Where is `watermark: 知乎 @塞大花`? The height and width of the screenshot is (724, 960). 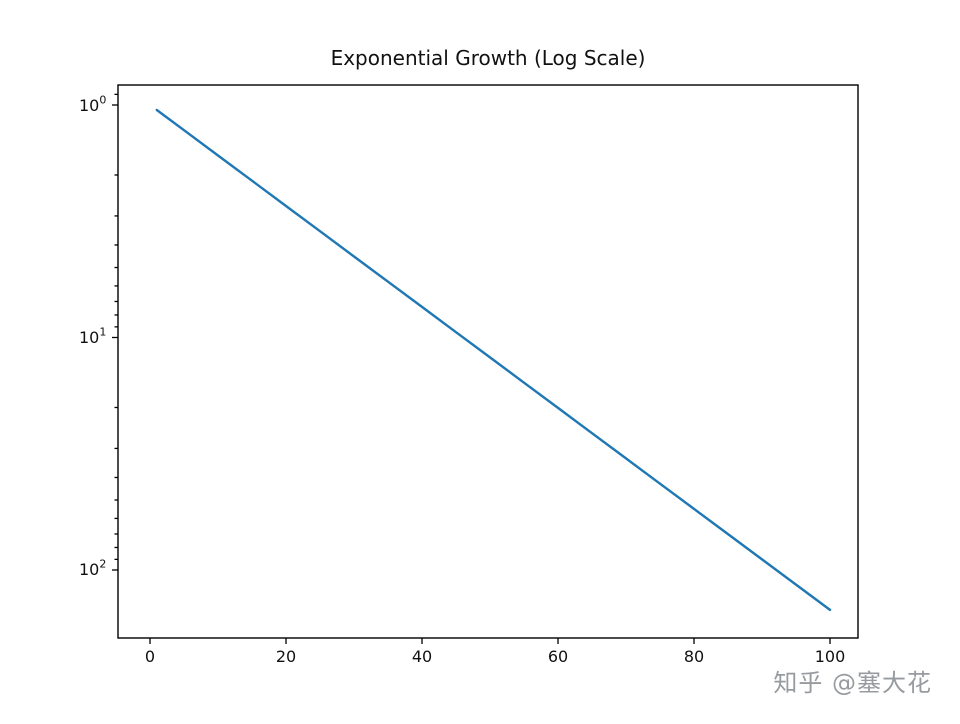 watermark: 知乎 @塞大花 is located at coordinates (852, 683).